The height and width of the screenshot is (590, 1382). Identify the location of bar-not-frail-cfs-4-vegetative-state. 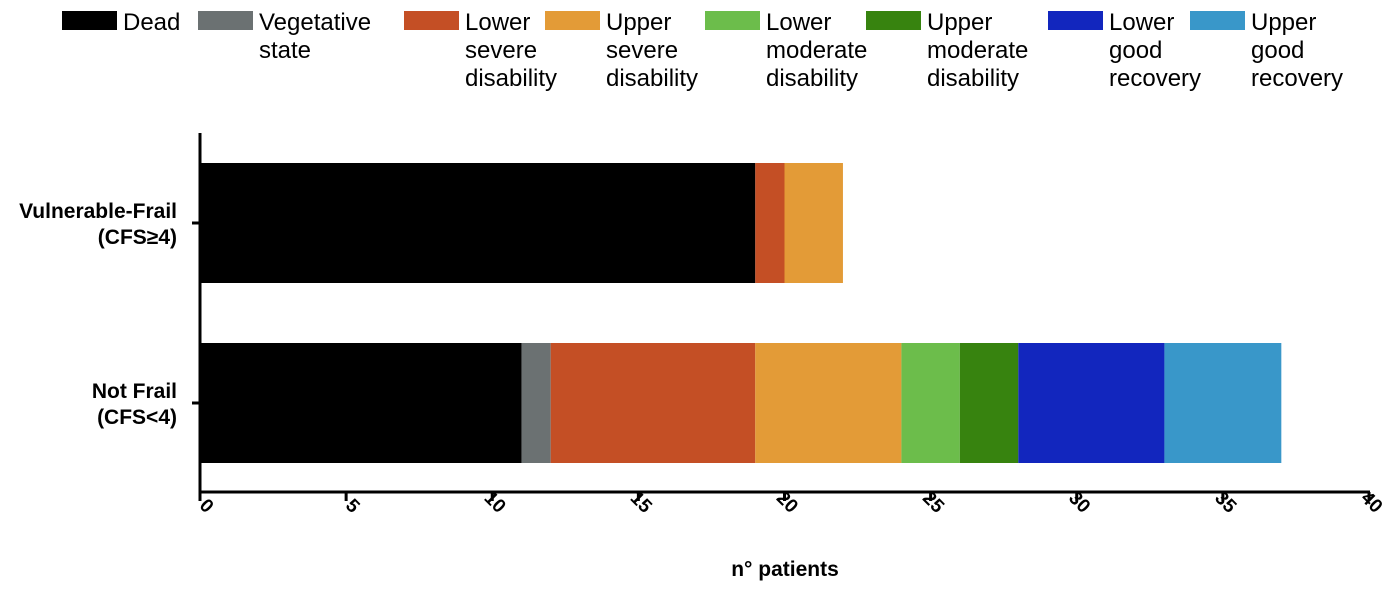
(536, 403).